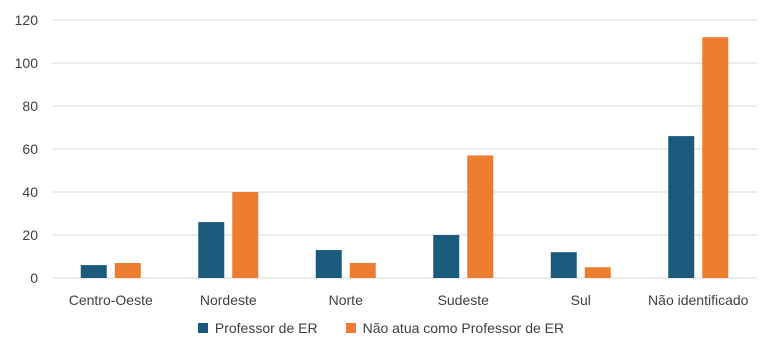  I want to click on x-tick-label: Sudeste, so click(464, 300).